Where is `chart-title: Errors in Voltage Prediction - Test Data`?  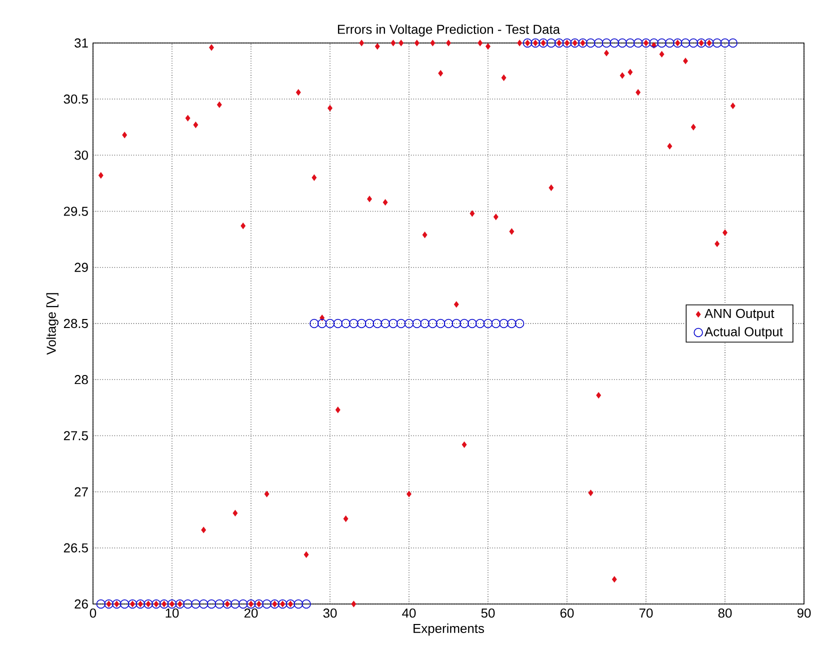 chart-title: Errors in Voltage Prediction - Test Data is located at coordinates (449, 30).